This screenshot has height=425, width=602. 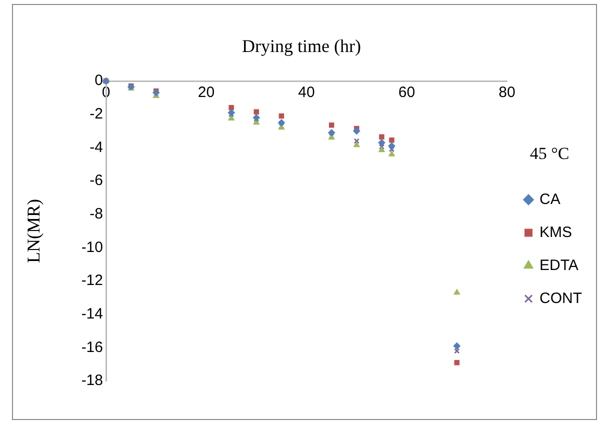 What do you see at coordinates (556, 232) in the screenshot?
I see `legend-label: KMS` at bounding box center [556, 232].